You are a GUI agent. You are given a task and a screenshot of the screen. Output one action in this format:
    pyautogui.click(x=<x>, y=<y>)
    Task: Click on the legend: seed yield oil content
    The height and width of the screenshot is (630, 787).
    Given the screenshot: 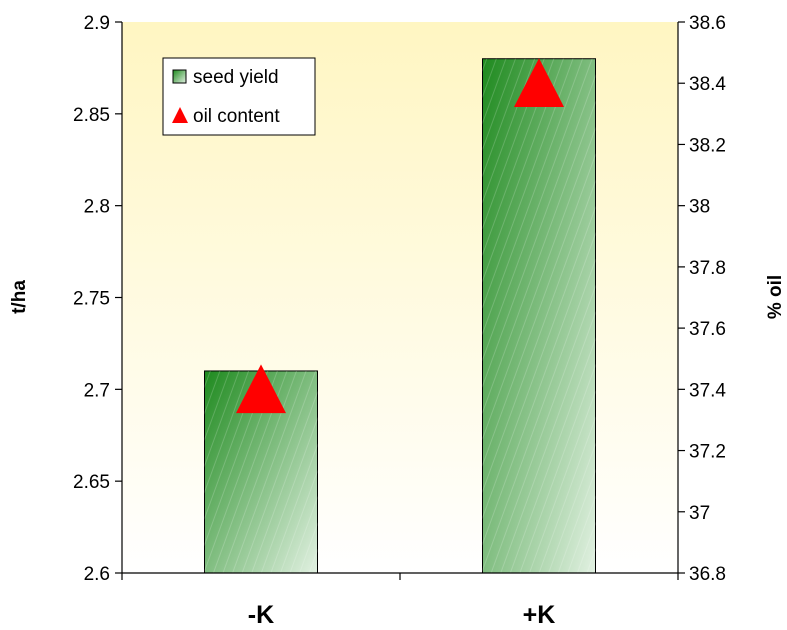 What is the action you would take?
    pyautogui.click(x=239, y=96)
    